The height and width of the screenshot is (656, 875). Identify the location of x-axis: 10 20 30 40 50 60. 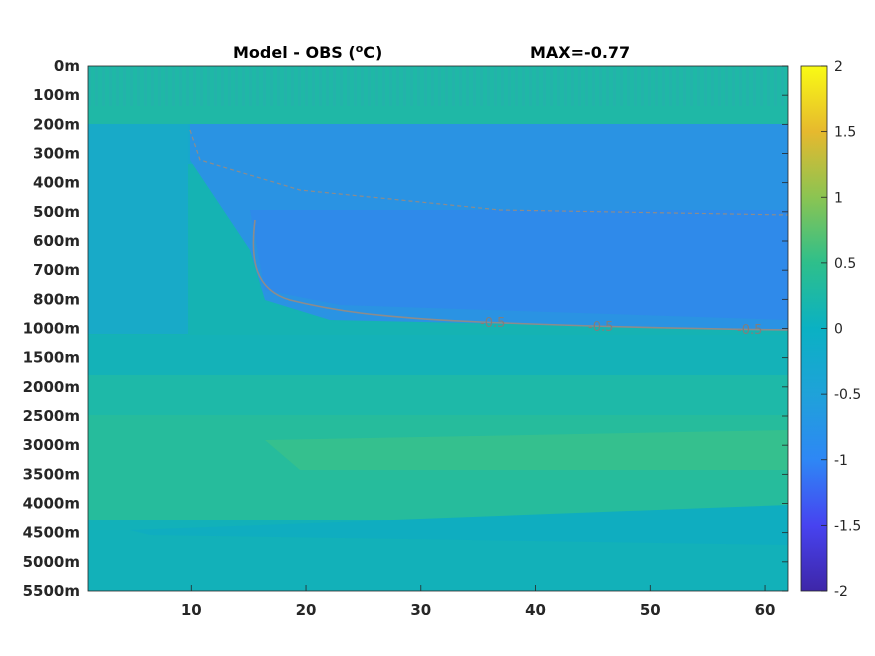
(478, 602).